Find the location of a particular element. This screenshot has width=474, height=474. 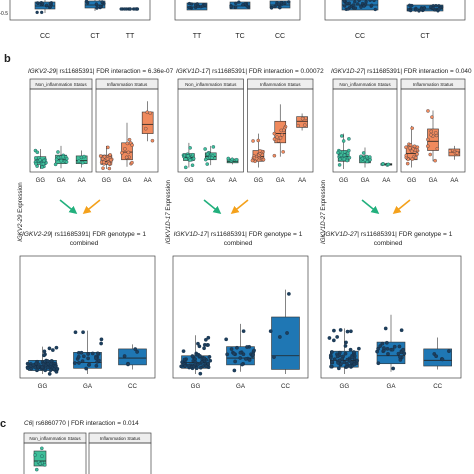

x-tick-label: AA is located at coordinates (148, 181).